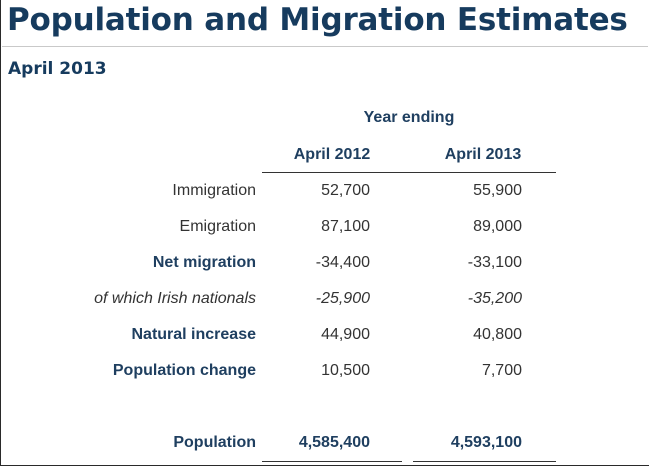 Image resolution: width=650 pixels, height=467 pixels. Describe the element at coordinates (214, 442) in the screenshot. I see `row-label: Population` at that location.